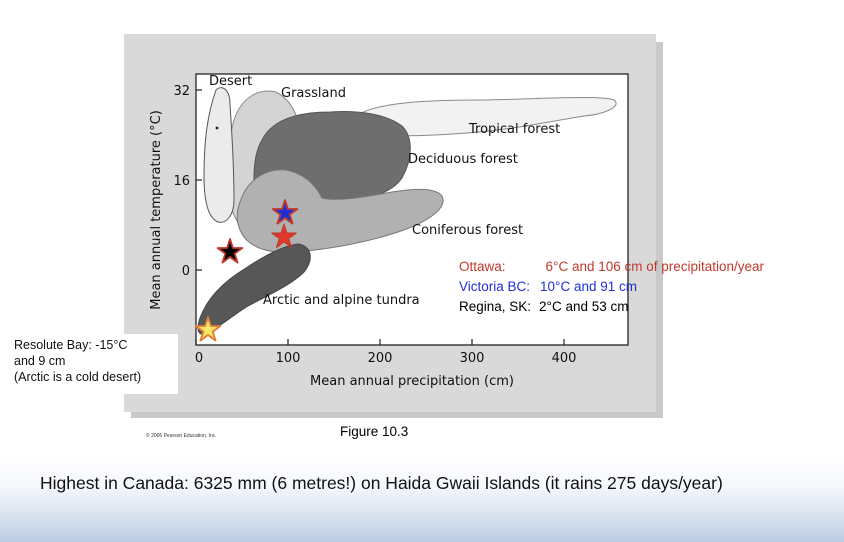 Image resolution: width=844 pixels, height=542 pixels. What do you see at coordinates (181, 436) in the screenshot?
I see `copyright-text: © 2006 Pearson Education, Inc.` at bounding box center [181, 436].